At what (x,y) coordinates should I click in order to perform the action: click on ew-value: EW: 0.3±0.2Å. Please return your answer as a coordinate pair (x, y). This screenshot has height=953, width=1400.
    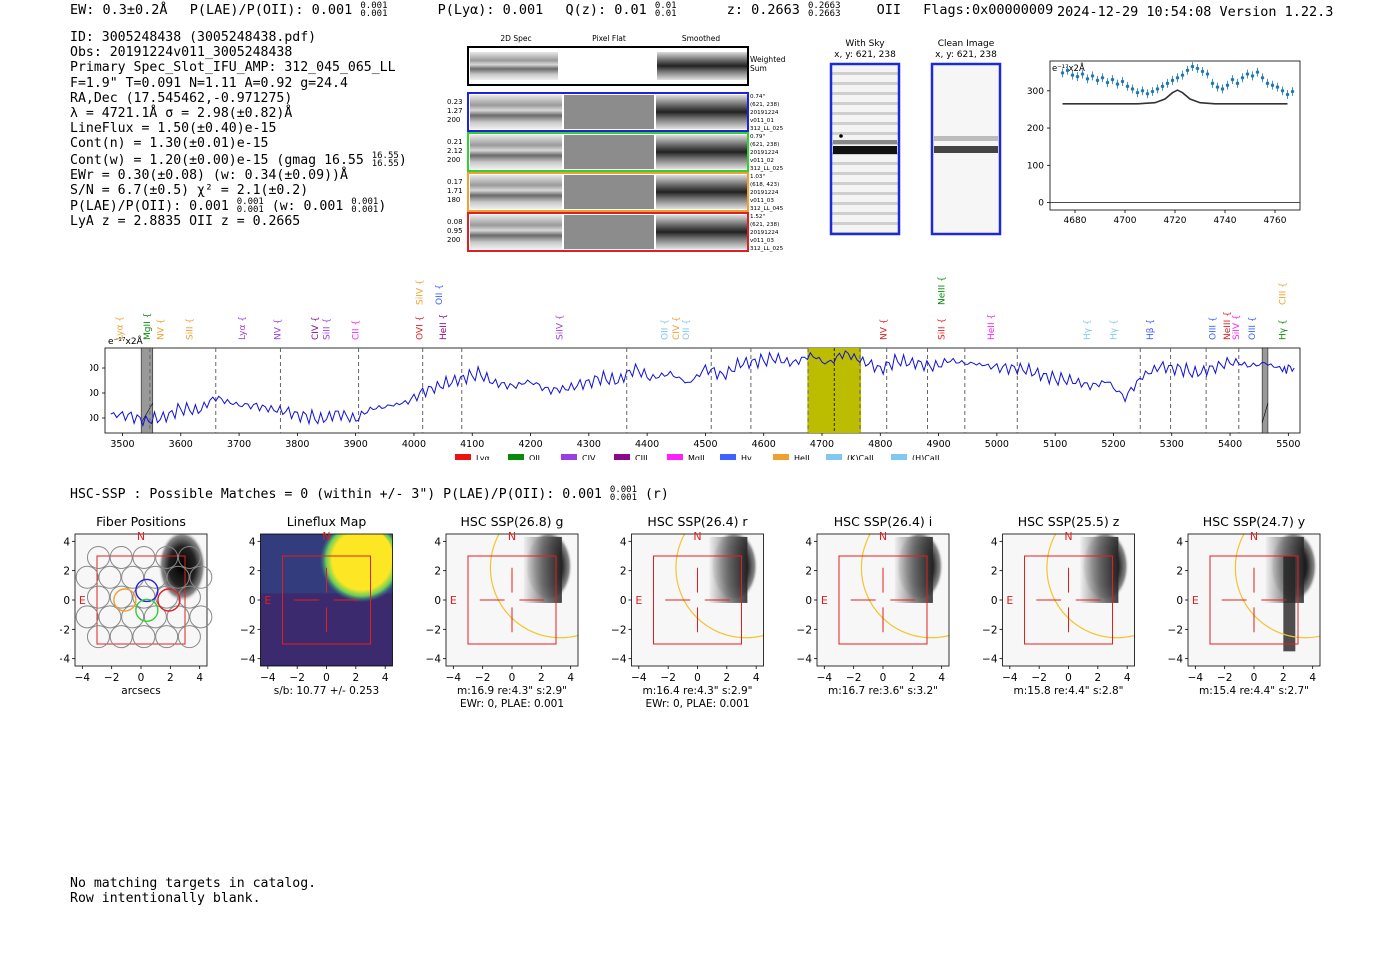
    Looking at the image, I should click on (119, 10).